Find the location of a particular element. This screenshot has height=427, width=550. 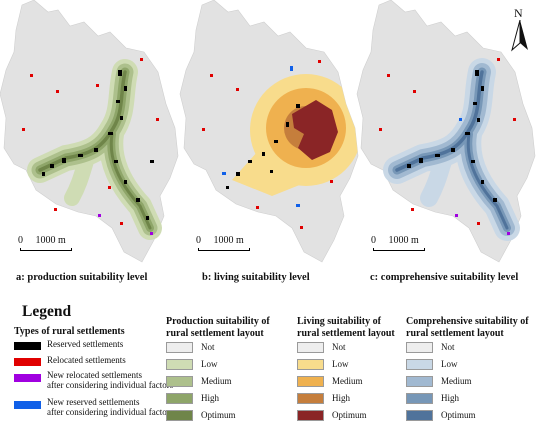

north-arrow: N is located at coordinates (520, 29).